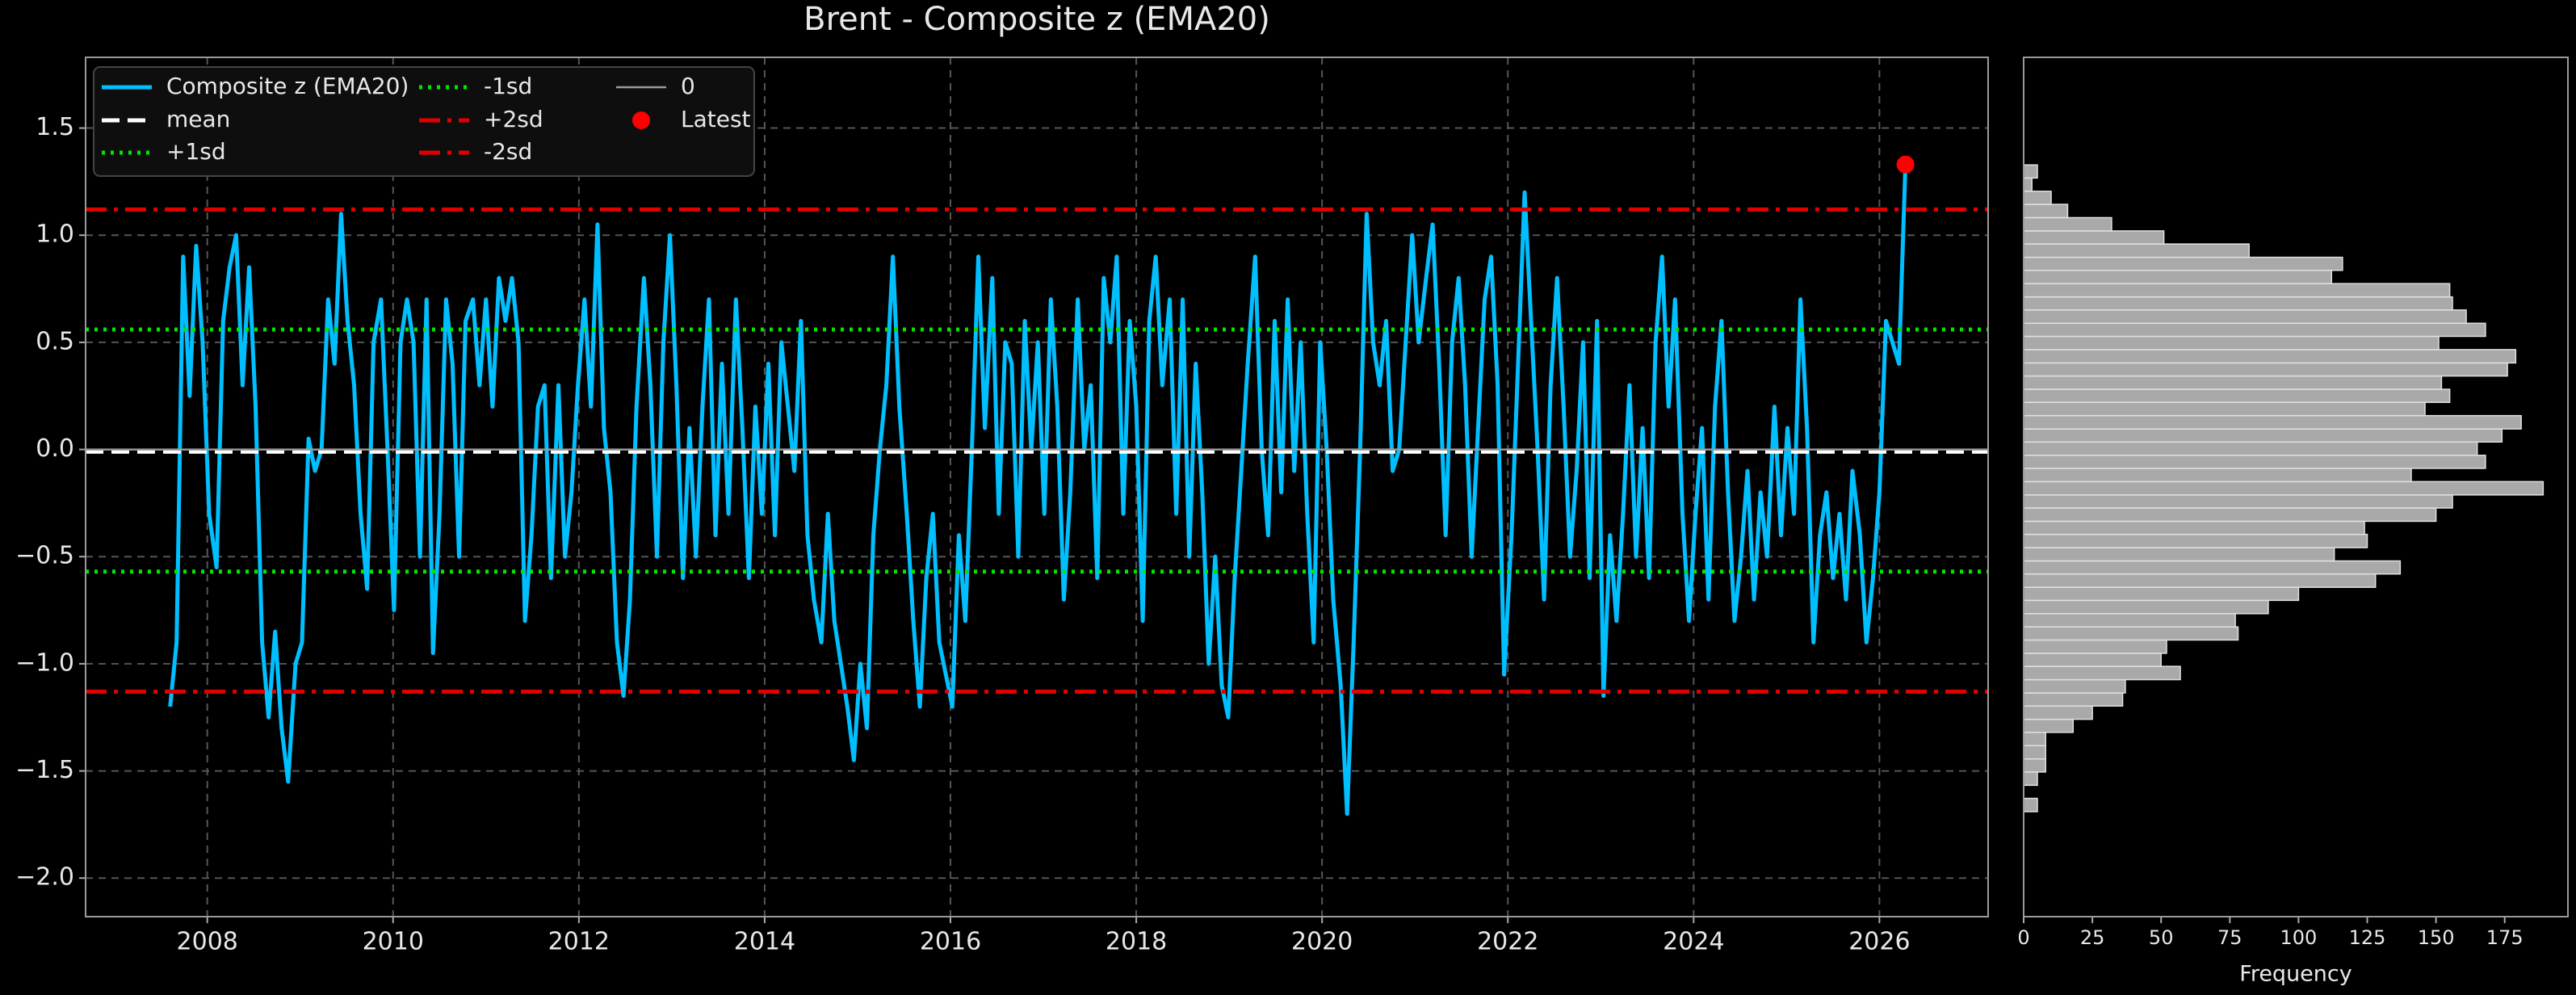  I want to click on x-tick-label: 2018, so click(1136, 942).